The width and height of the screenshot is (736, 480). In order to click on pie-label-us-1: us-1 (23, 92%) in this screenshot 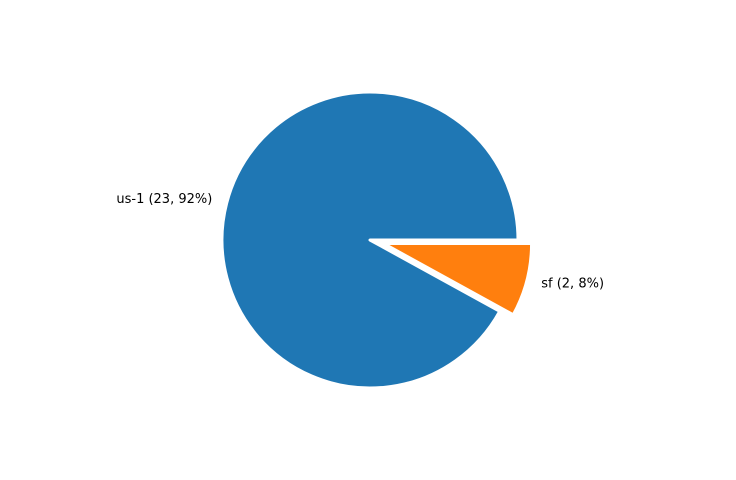, I will do `click(164, 199)`.